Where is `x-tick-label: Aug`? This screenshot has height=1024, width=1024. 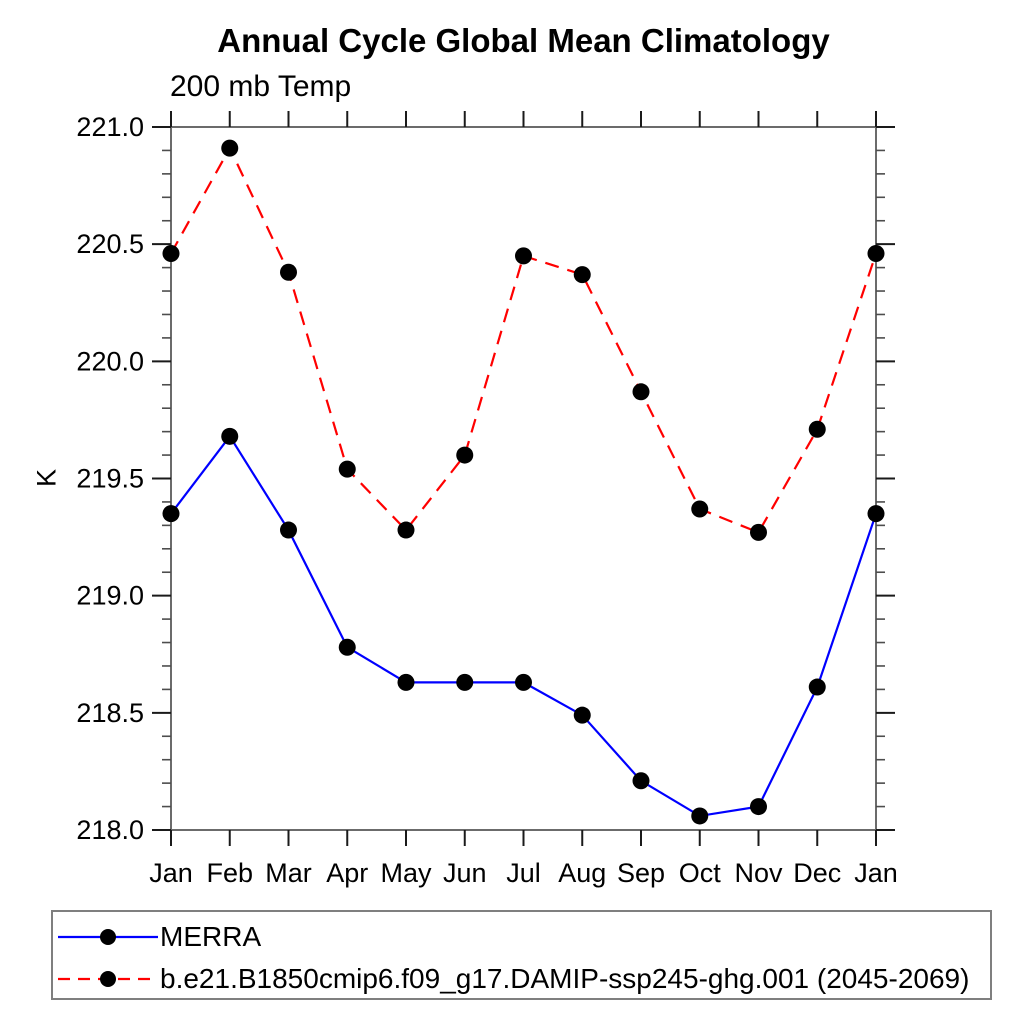
x-tick-label: Aug is located at coordinates (582, 873).